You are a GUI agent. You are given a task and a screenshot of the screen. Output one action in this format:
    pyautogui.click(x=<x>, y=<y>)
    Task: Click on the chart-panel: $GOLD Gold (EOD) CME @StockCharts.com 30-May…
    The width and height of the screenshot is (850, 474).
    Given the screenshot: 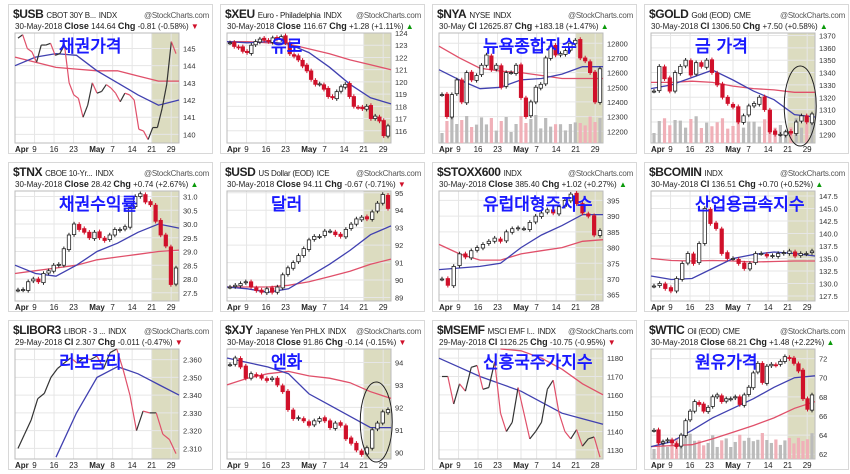 What is the action you would take?
    pyautogui.click(x=746, y=79)
    